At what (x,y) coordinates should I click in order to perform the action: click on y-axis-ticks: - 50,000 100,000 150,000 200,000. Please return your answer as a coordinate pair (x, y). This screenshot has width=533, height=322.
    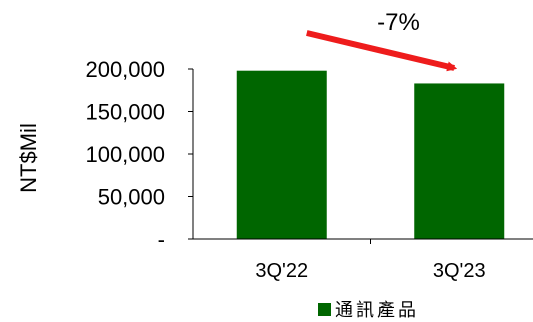
    Looking at the image, I should click on (139, 154).